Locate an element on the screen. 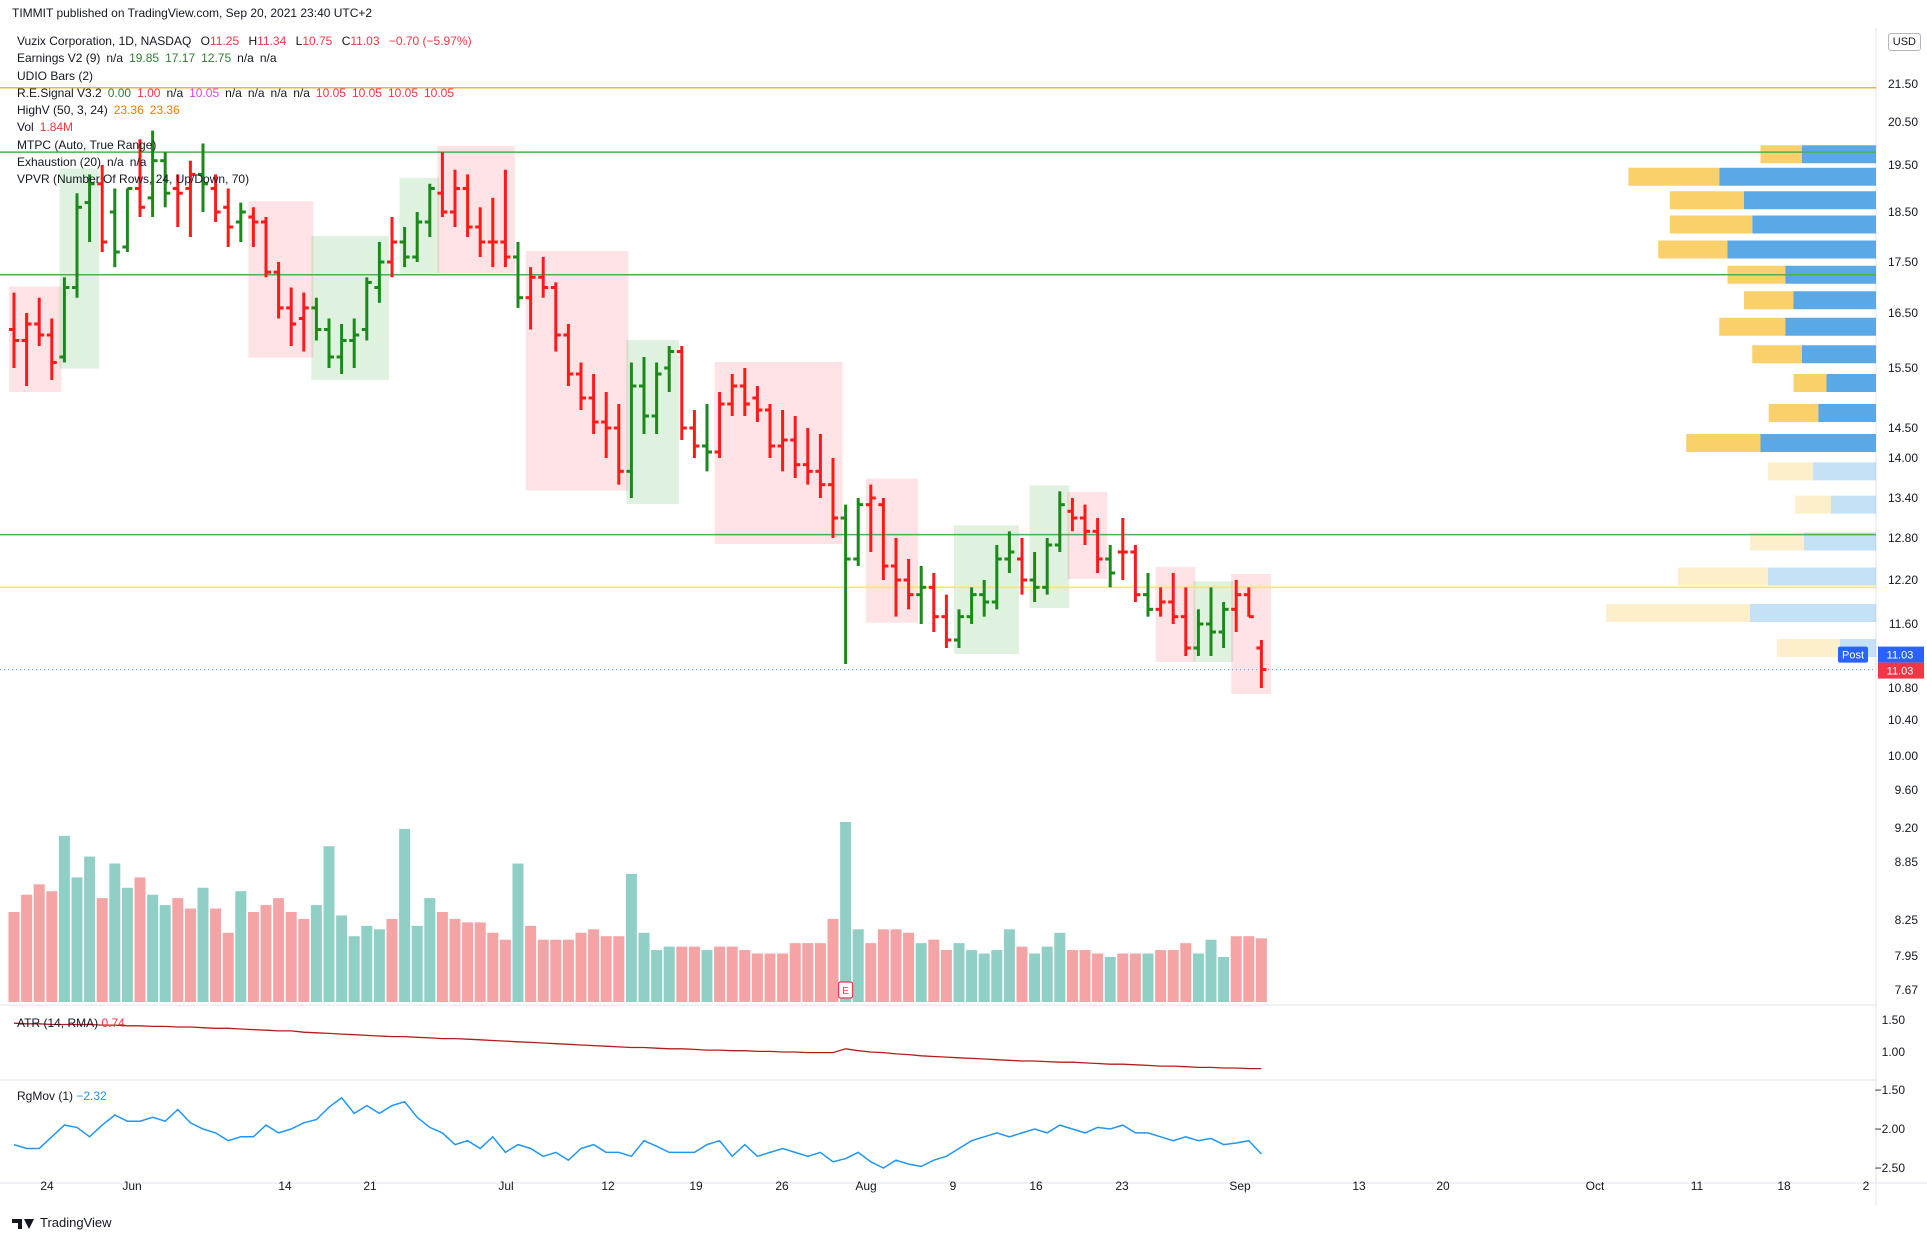 This screenshot has height=1238, width=1927. earnings-letter: E is located at coordinates (845, 991).